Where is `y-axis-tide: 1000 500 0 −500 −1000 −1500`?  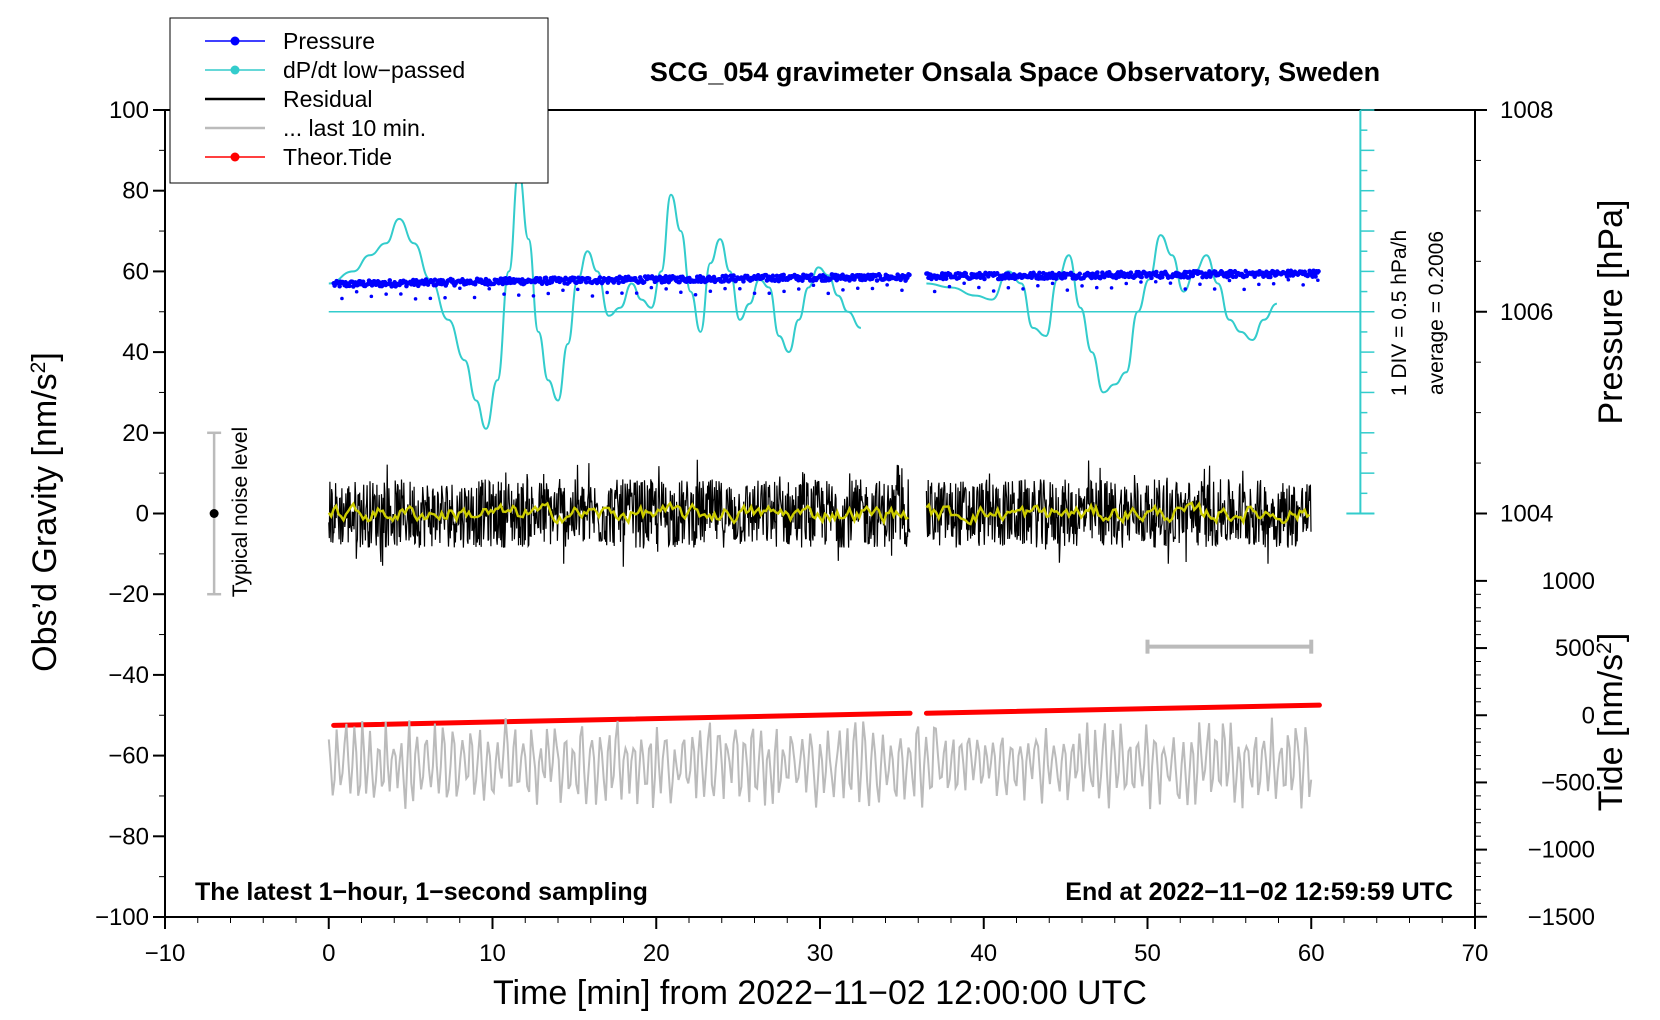
y-axis-tide: 1000 500 0 −500 −1000 −1500 is located at coordinates (1535, 749).